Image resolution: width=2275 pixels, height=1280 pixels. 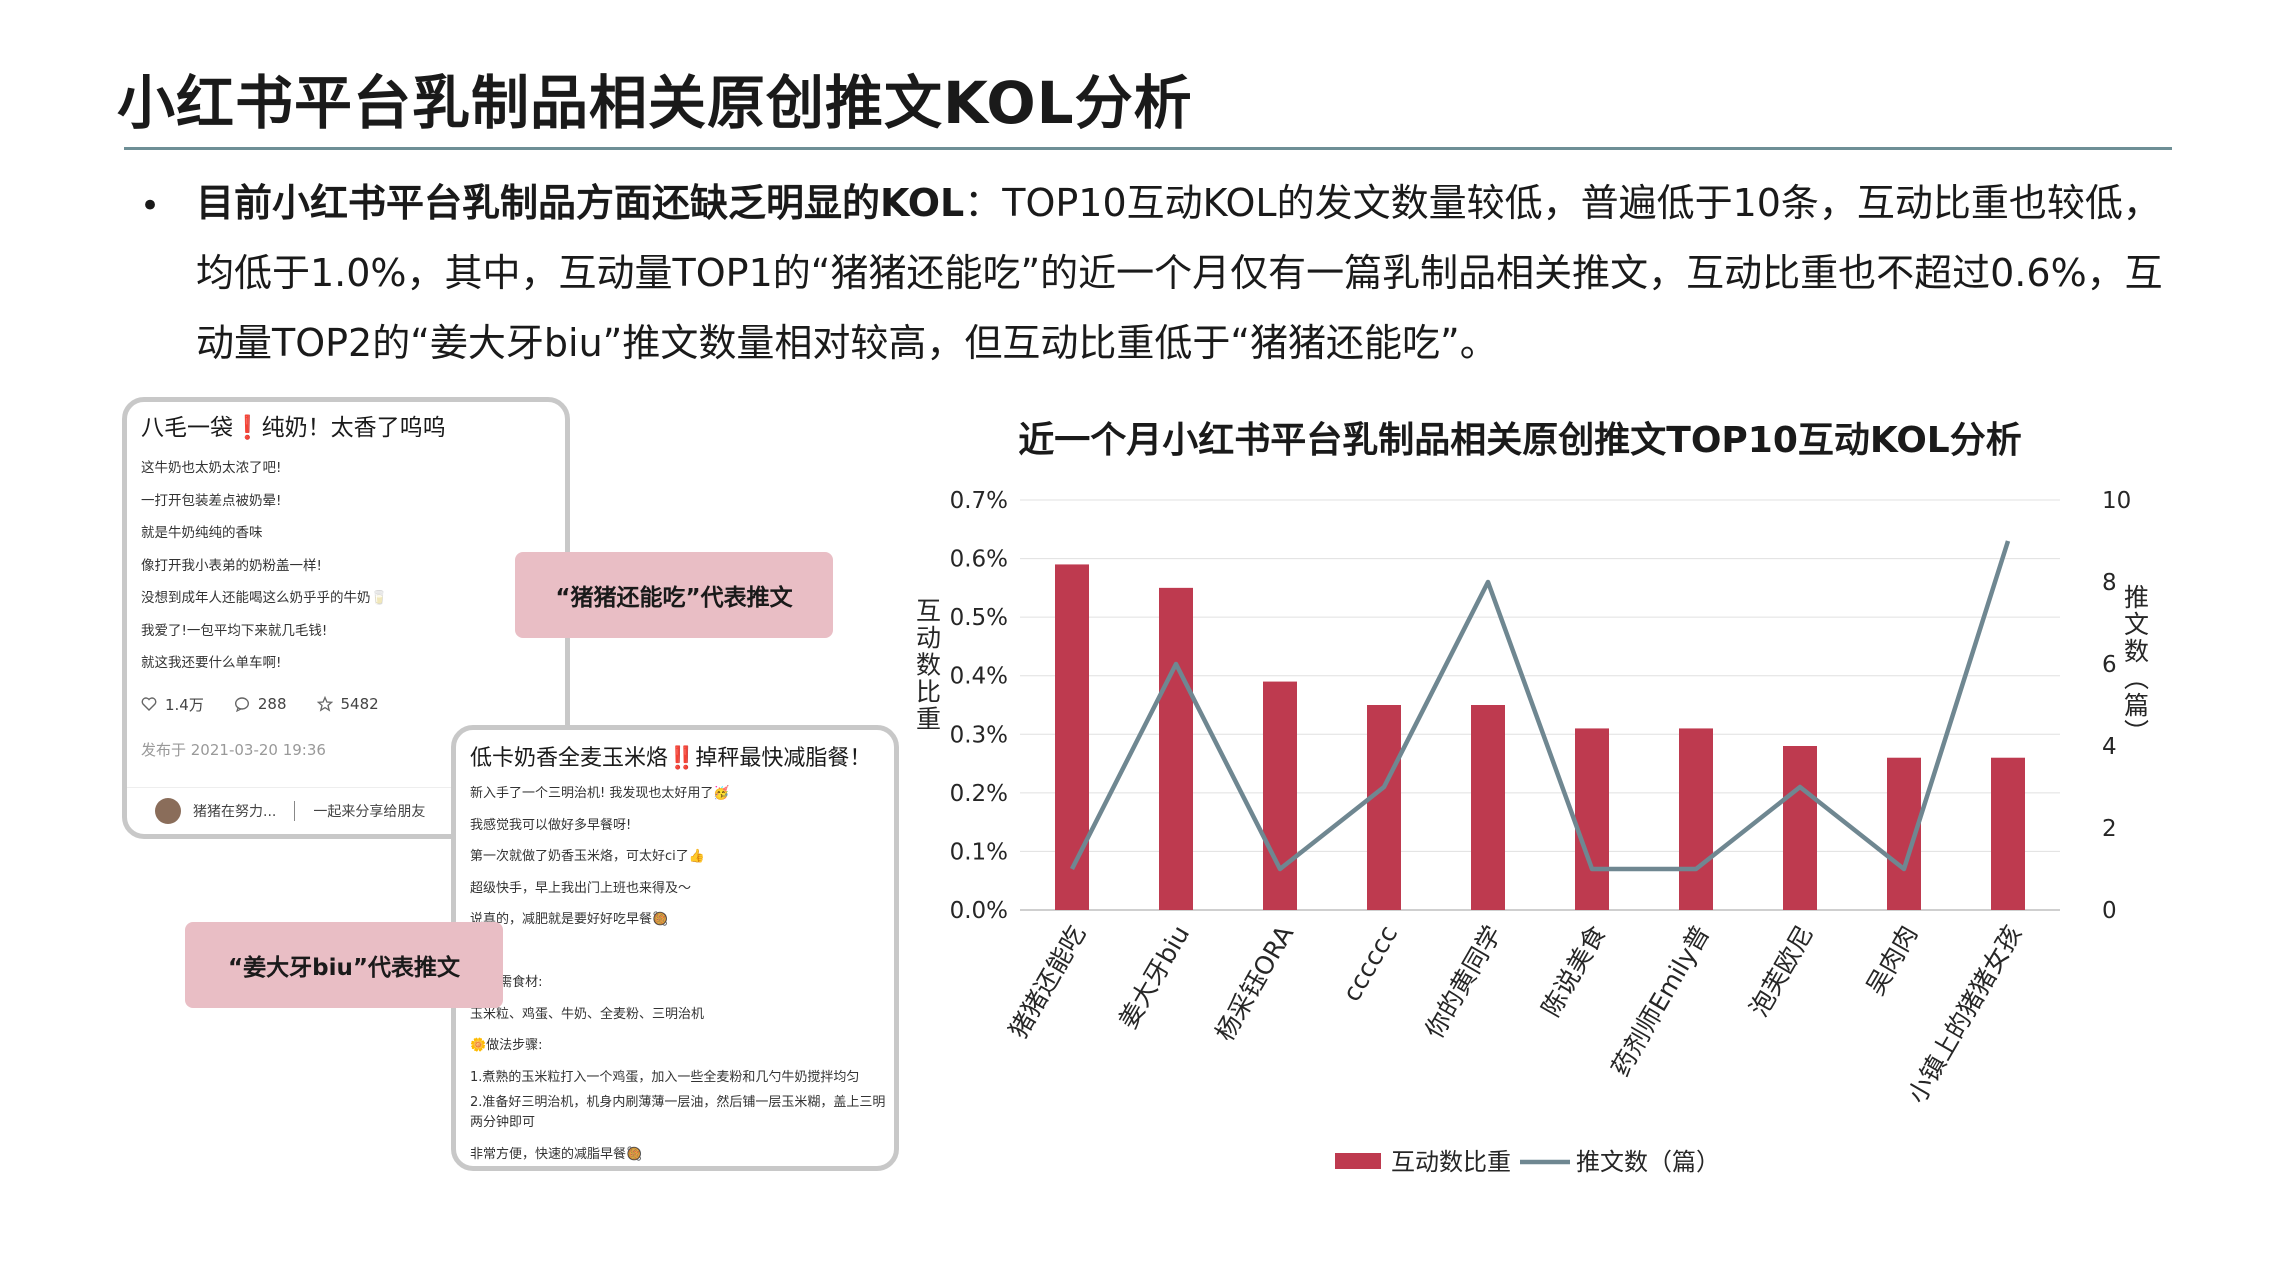 What do you see at coordinates (551, 825) in the screenshot?
I see `post-line: 我感觉我可以做好多早餐呀!` at bounding box center [551, 825].